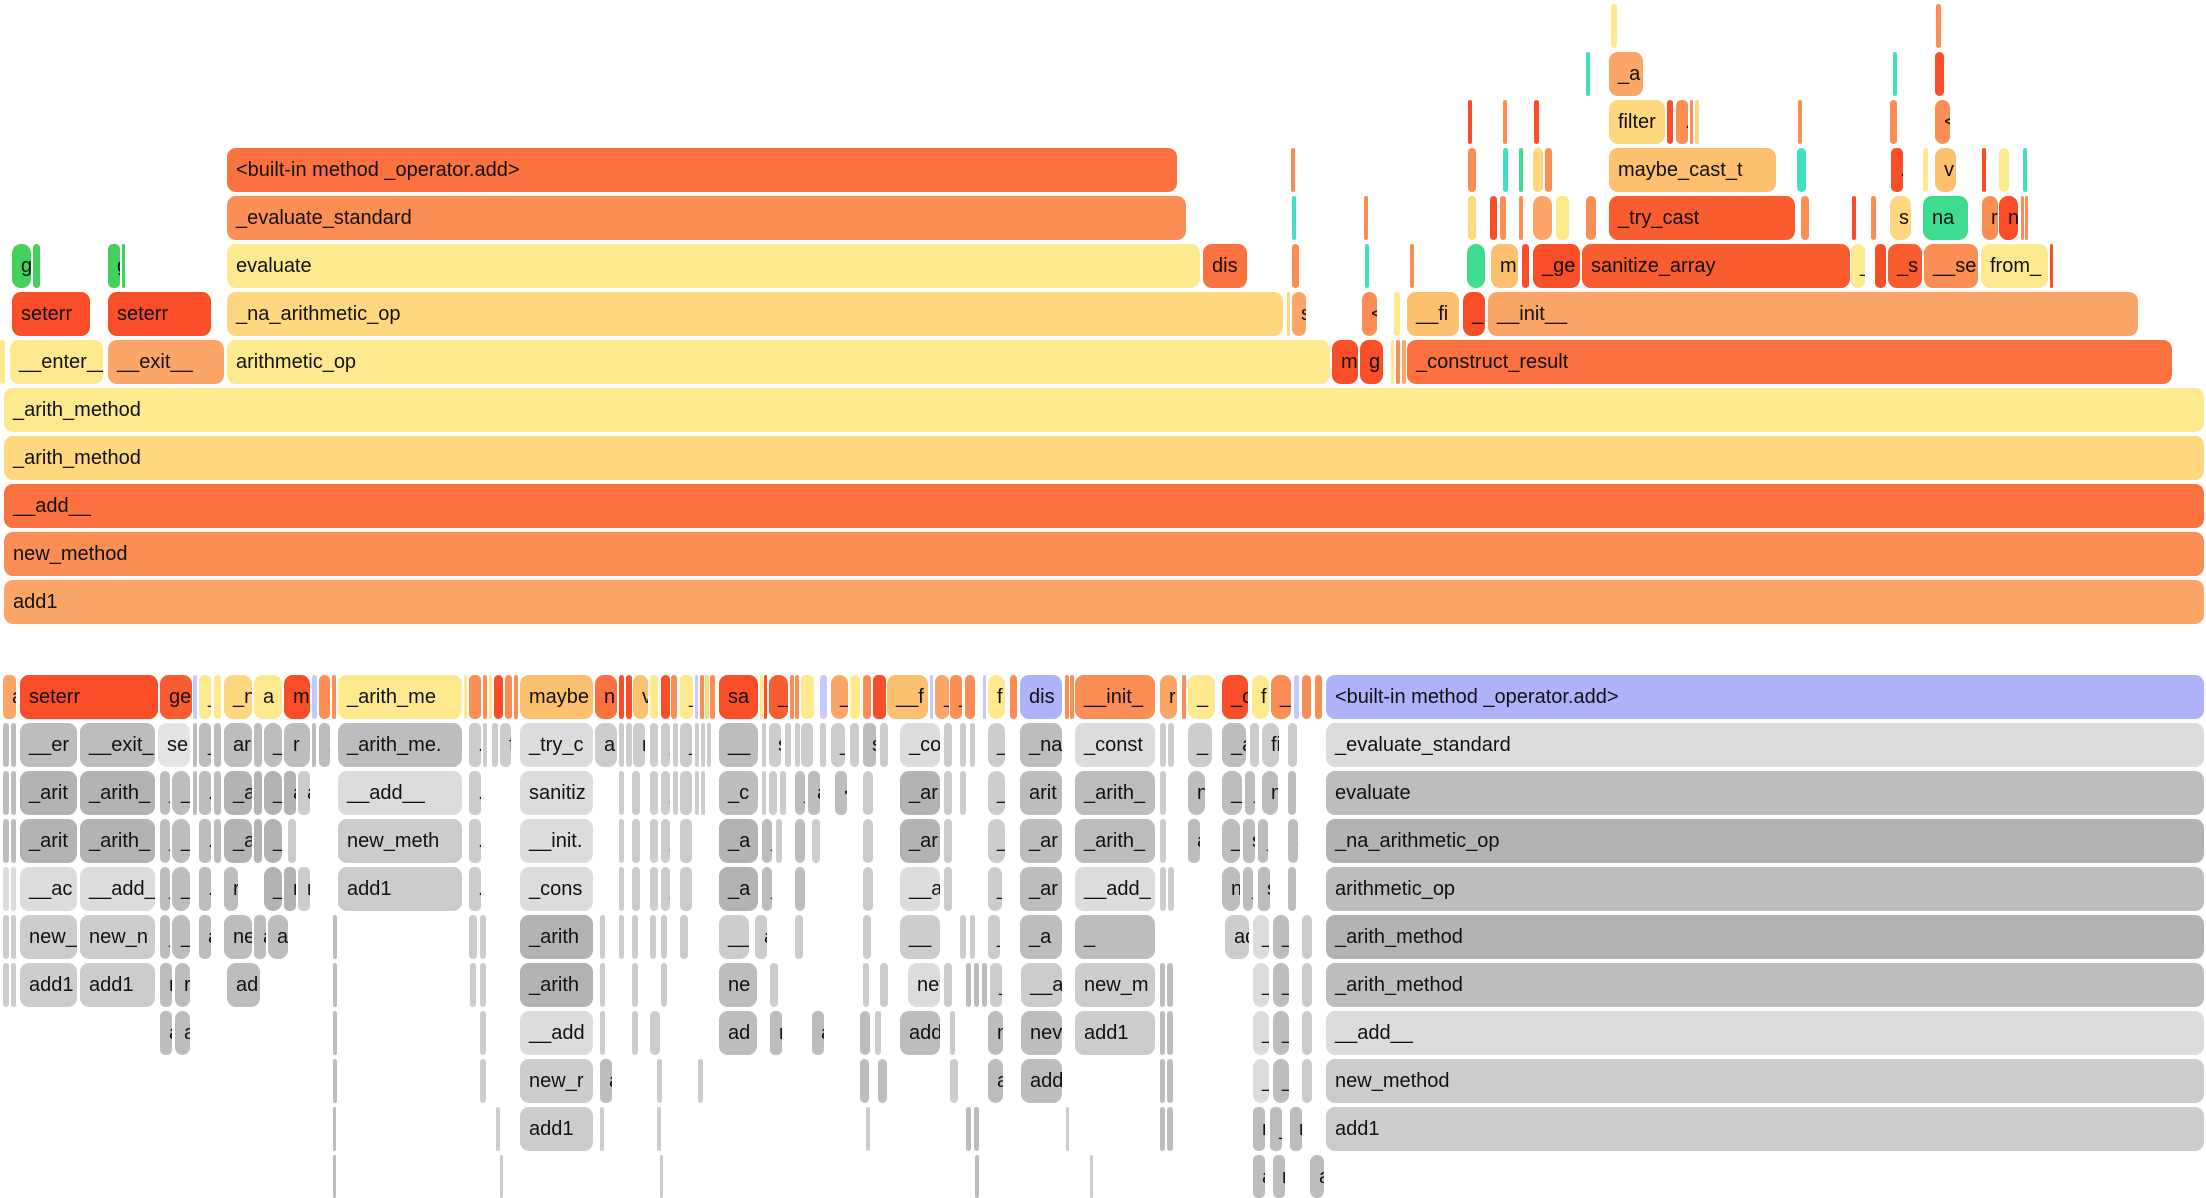 The width and height of the screenshot is (2206, 1198). I want to click on flame-frame-nev: nev, so click(1041, 1033).